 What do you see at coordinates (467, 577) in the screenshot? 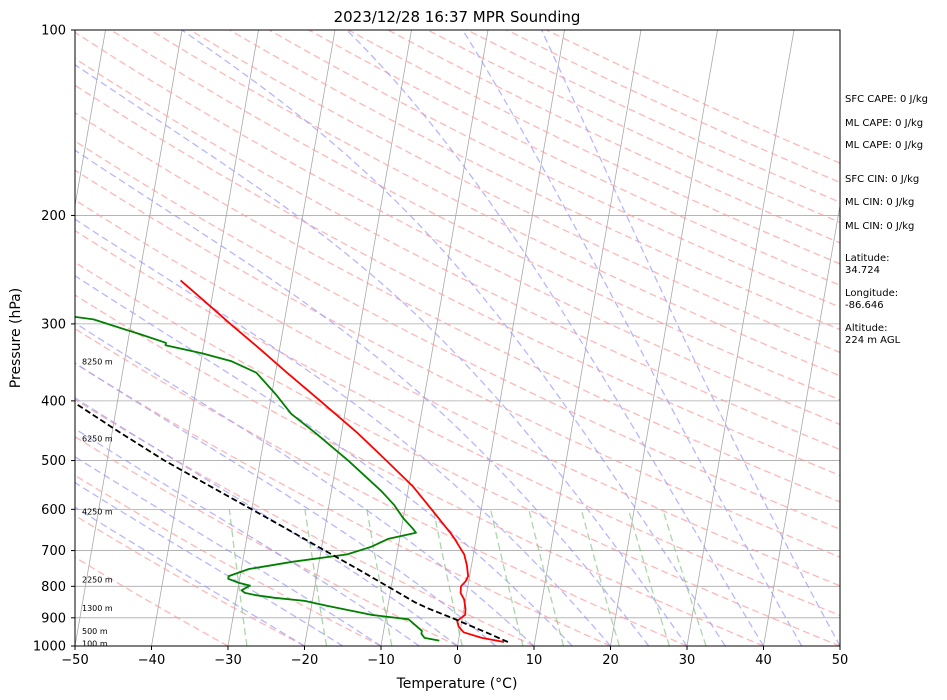
I see `mixing-ratio-lines` at bounding box center [467, 577].